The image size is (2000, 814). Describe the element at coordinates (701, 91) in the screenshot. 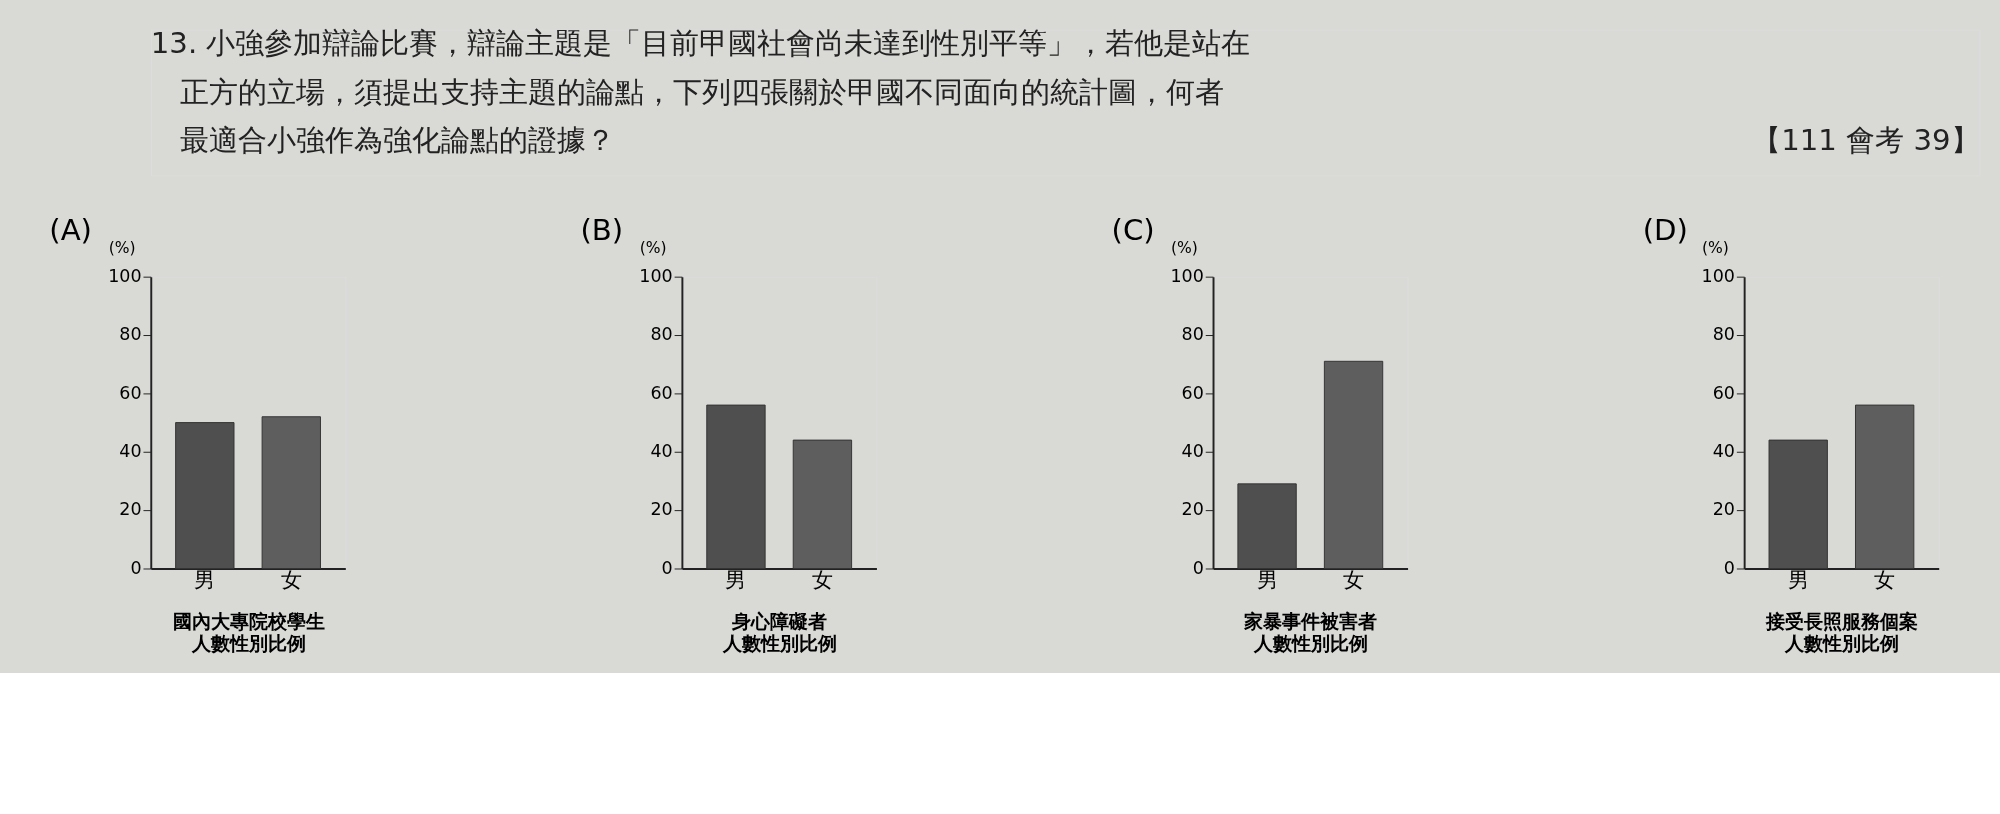

I see `text: 正方的立場，須提出支持主題的論點，下列四張關於甲國不同面向的統計圖，何者` at that location.